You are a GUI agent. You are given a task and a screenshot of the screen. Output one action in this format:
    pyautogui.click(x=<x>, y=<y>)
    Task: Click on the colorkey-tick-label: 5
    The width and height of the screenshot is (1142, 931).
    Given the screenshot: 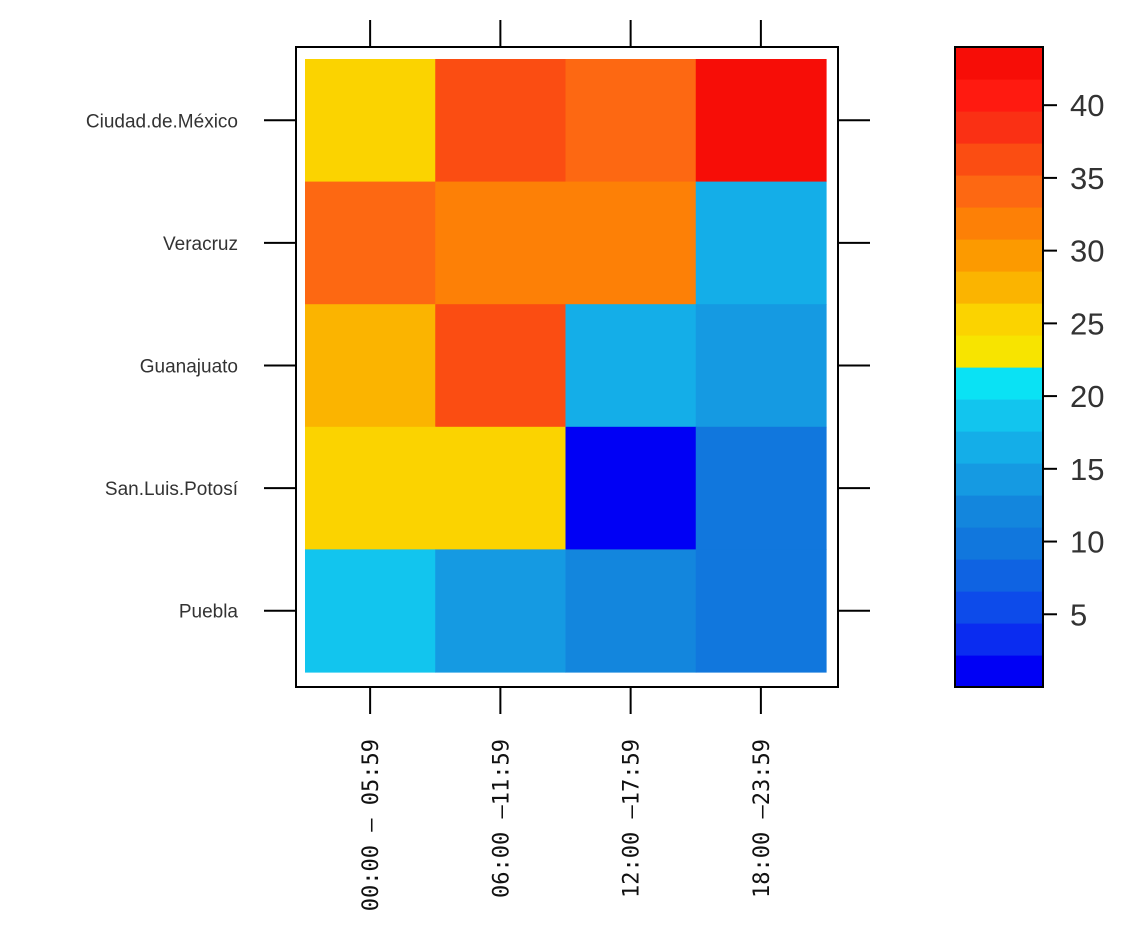 What is the action you would take?
    pyautogui.click(x=1078, y=614)
    